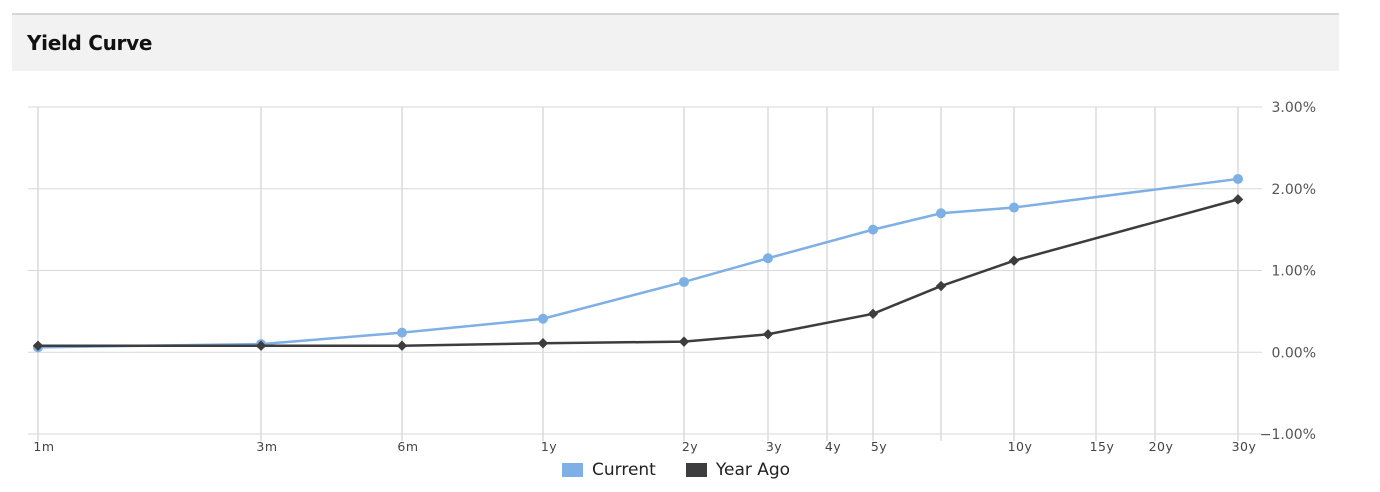  Describe the element at coordinates (43, 446) in the screenshot. I see `x-tick-label: 1m` at that location.